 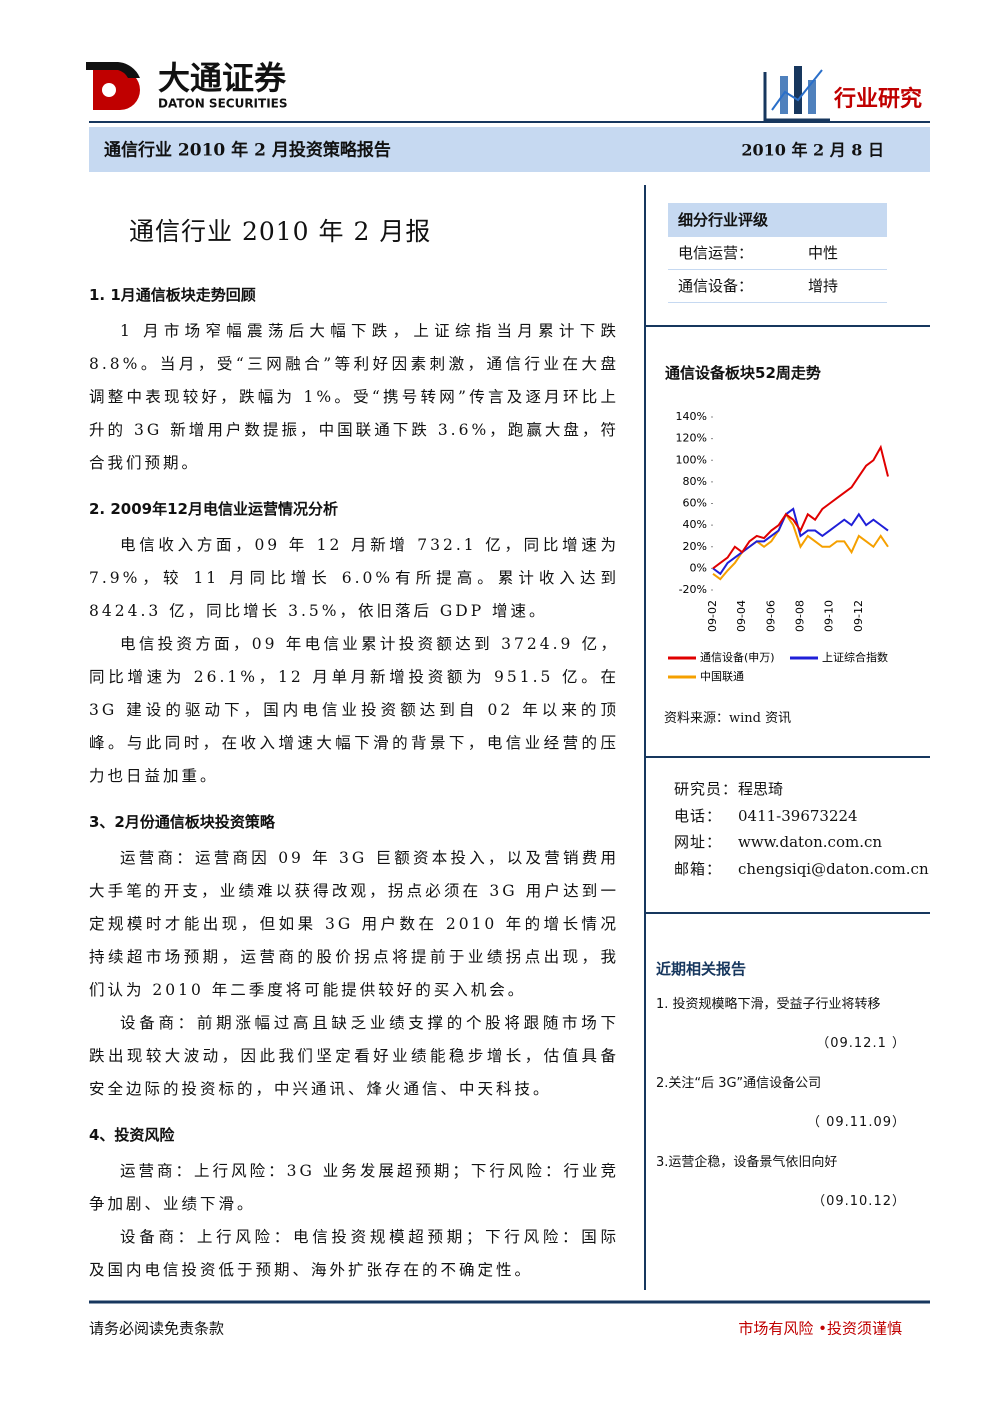 What do you see at coordinates (801, 789) in the screenshot?
I see `analyst-row: 研究员： 程思琦` at bounding box center [801, 789].